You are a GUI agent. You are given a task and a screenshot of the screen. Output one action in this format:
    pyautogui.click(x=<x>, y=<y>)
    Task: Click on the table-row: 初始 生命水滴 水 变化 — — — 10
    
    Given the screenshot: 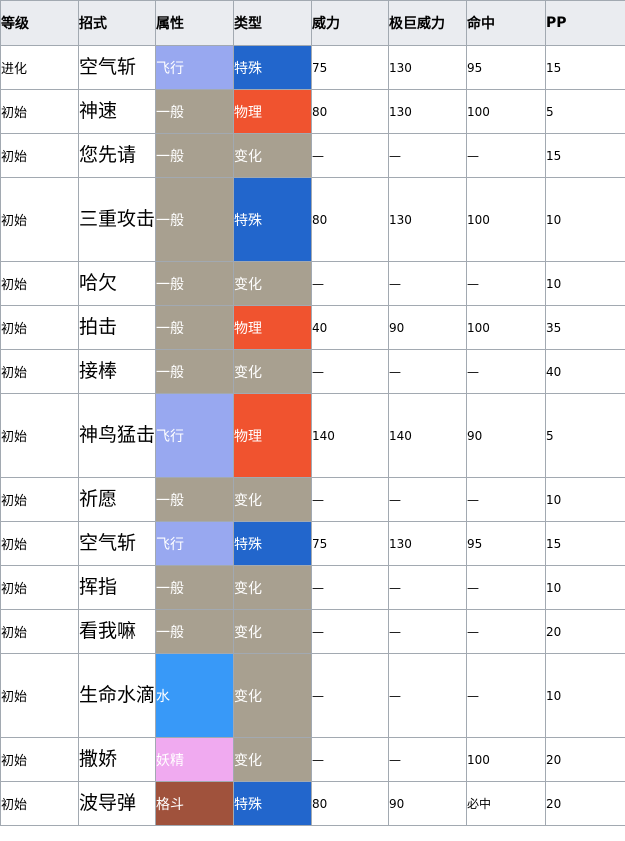 What is the action you would take?
    pyautogui.click(x=312, y=695)
    